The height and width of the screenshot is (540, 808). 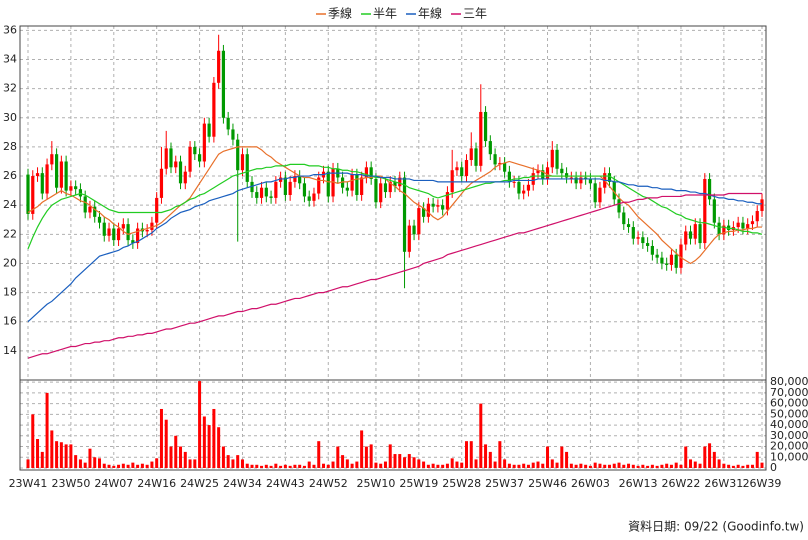 I want to click on legend-label: 三年, so click(x=475, y=14).